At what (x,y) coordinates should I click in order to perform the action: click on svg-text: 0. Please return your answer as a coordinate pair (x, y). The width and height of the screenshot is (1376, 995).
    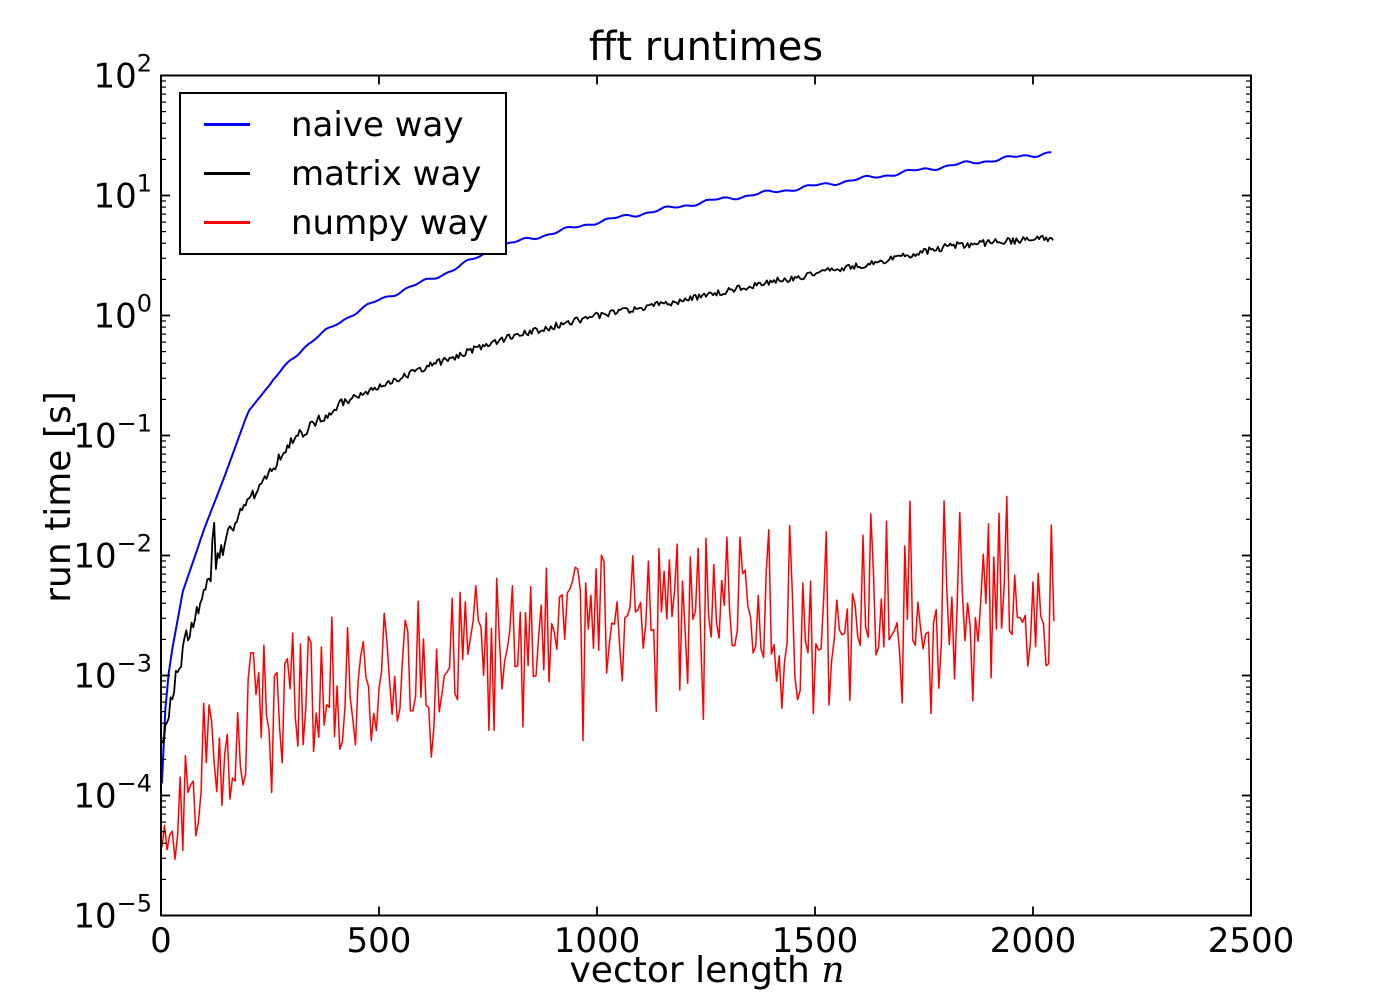
    Looking at the image, I should click on (161, 941).